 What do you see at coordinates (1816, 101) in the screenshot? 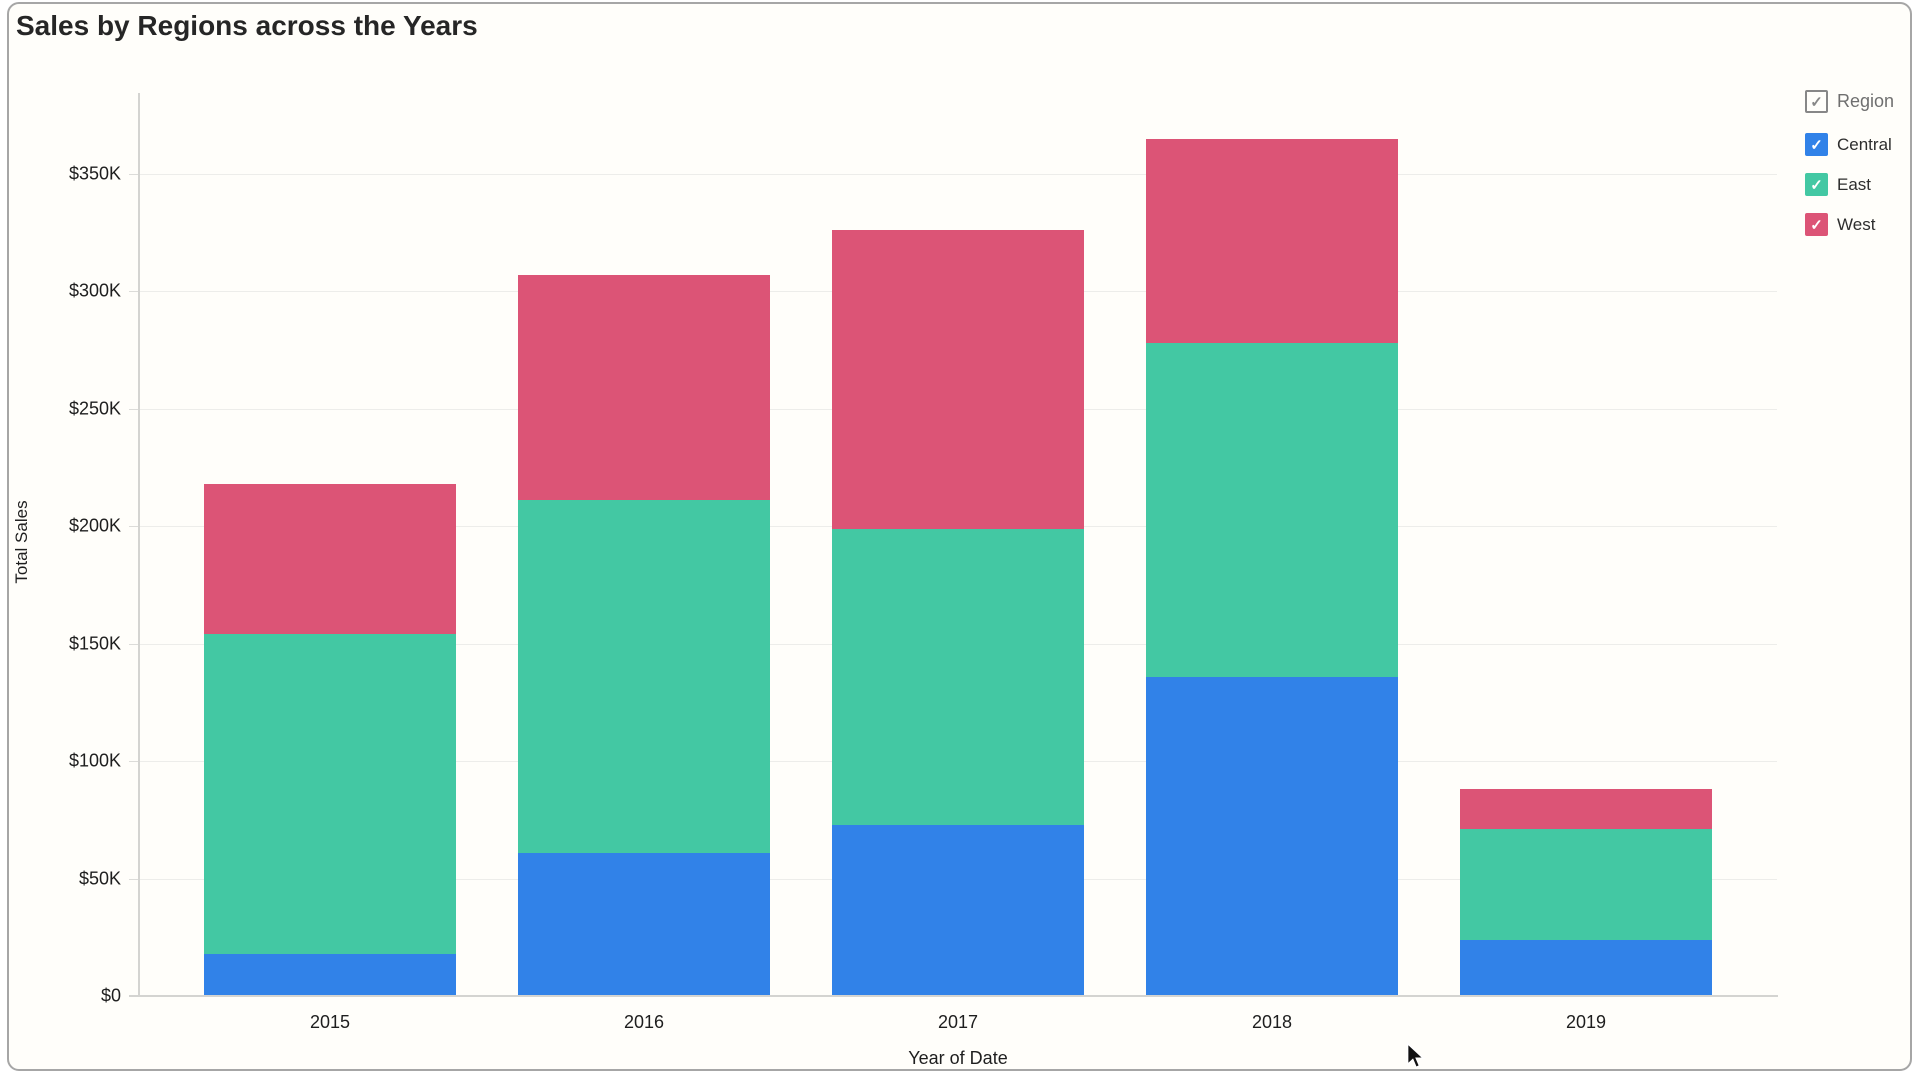
I see `legend-region-checkbox: ✓` at bounding box center [1816, 101].